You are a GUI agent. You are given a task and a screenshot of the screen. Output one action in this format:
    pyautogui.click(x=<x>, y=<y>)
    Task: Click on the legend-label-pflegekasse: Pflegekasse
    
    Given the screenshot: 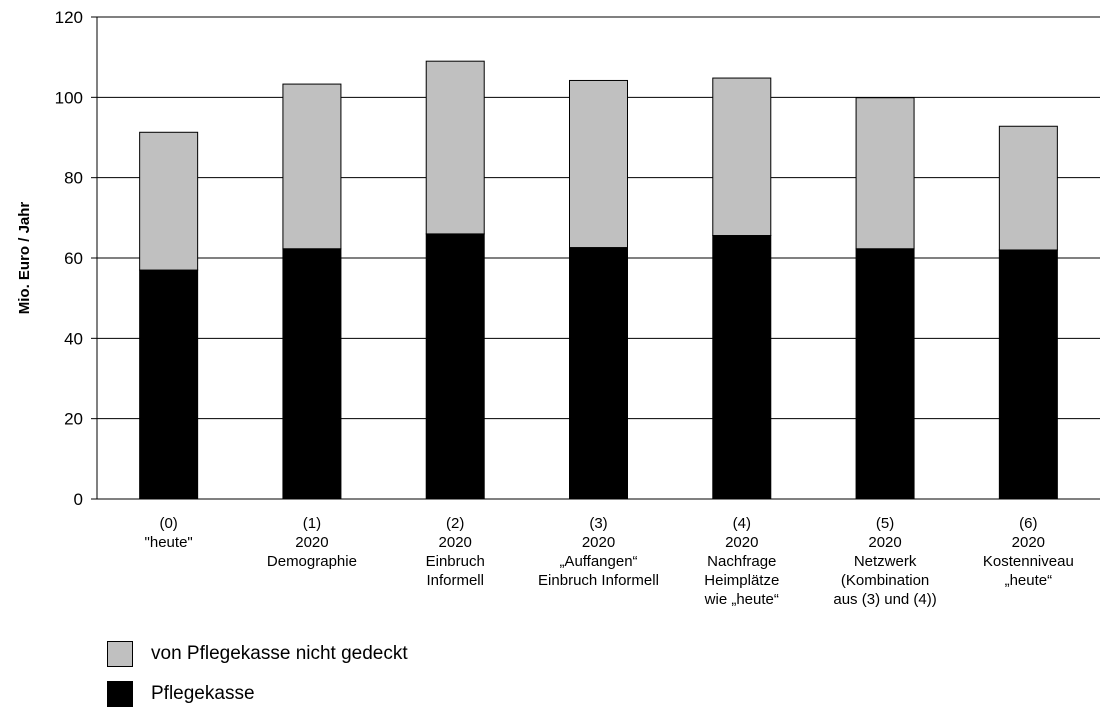 What is the action you would take?
    pyautogui.click(x=203, y=693)
    